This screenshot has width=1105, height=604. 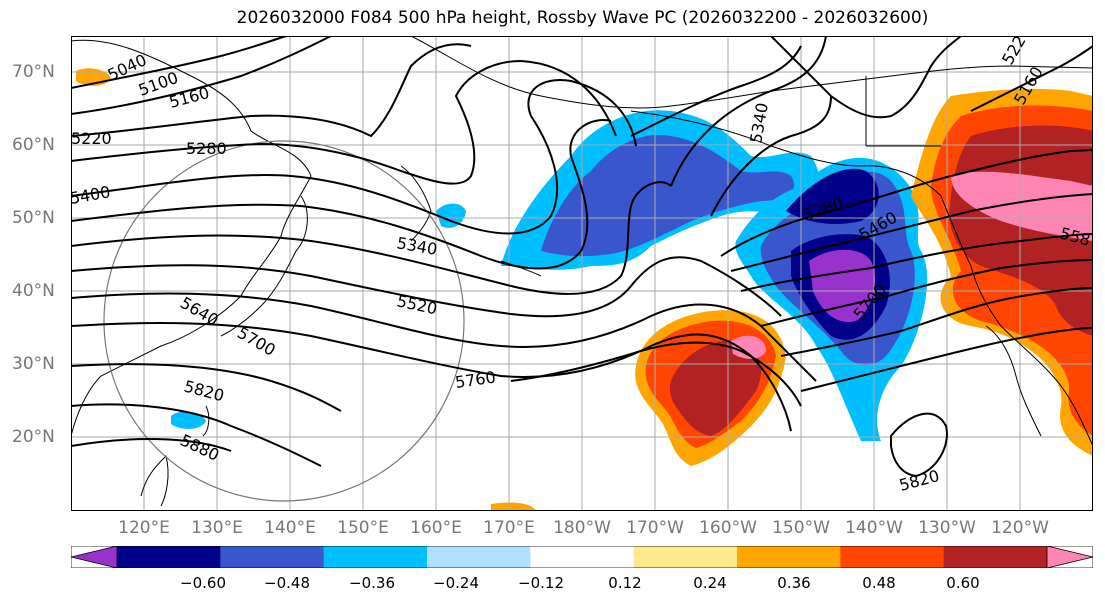 What do you see at coordinates (801, 528) in the screenshot?
I see `lon-label: 150°W` at bounding box center [801, 528].